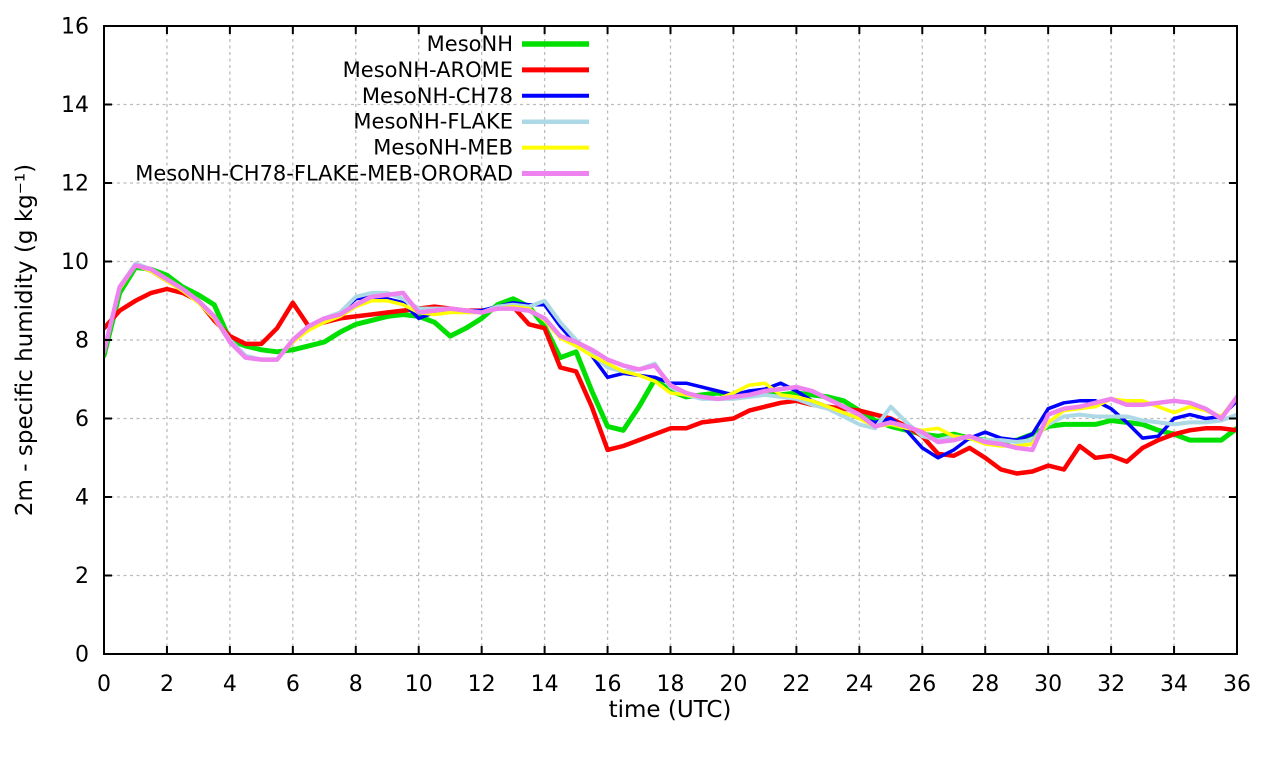 The image size is (1280, 760). I want to click on y-tick-label: 6, so click(82, 419).